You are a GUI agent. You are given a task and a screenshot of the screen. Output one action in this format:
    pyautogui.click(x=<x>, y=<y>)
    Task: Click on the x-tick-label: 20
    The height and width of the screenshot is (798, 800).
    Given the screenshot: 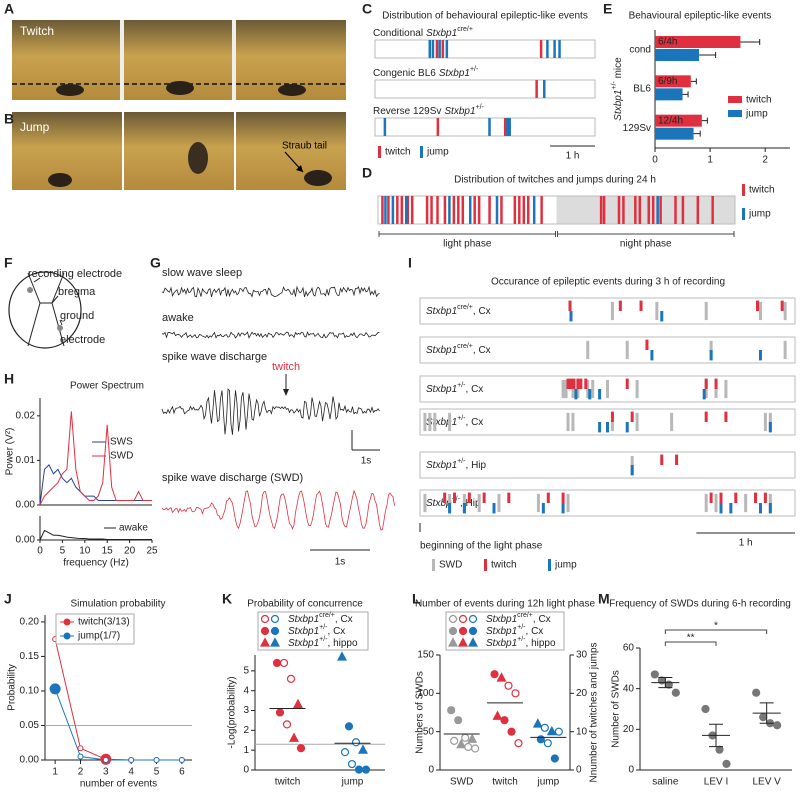 What is the action you would take?
    pyautogui.click(x=130, y=551)
    